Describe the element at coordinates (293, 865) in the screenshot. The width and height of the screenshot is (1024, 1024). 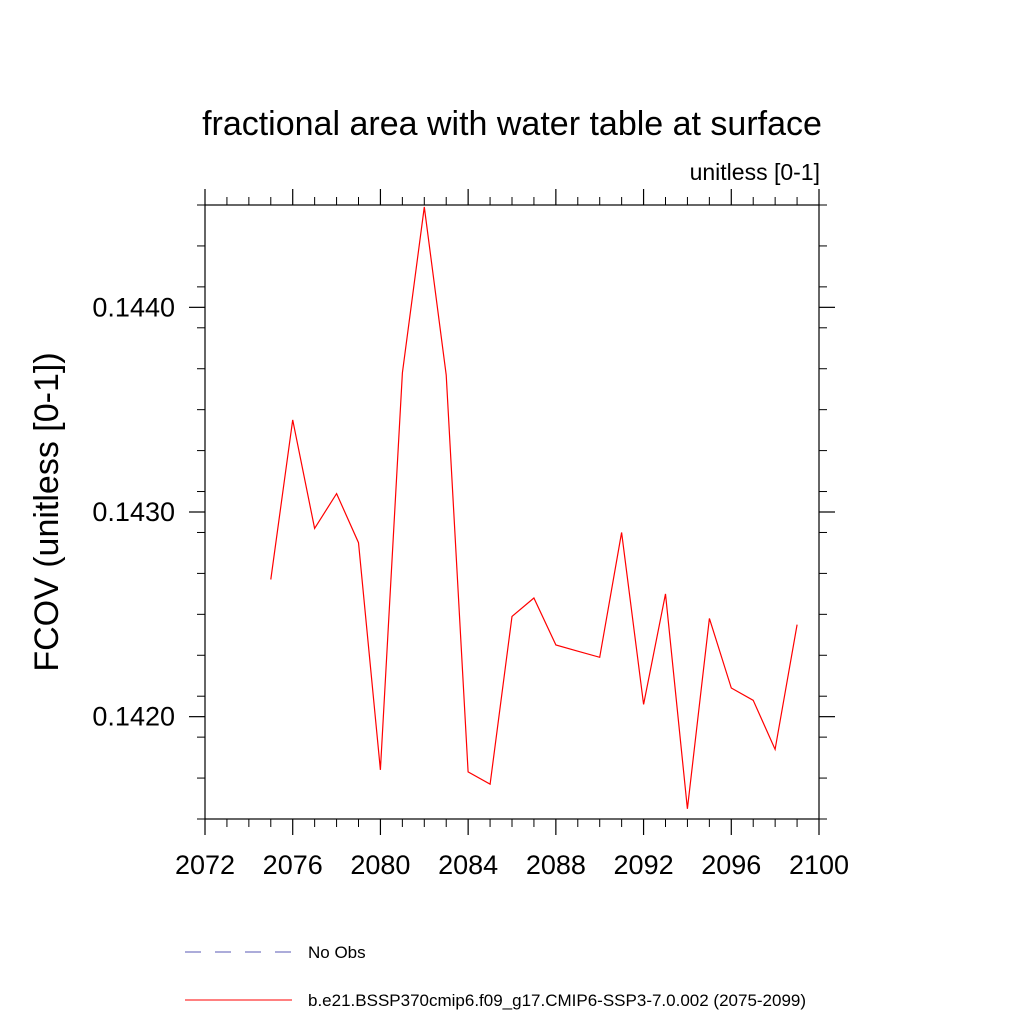
I see `x-tick-label: 2076` at that location.